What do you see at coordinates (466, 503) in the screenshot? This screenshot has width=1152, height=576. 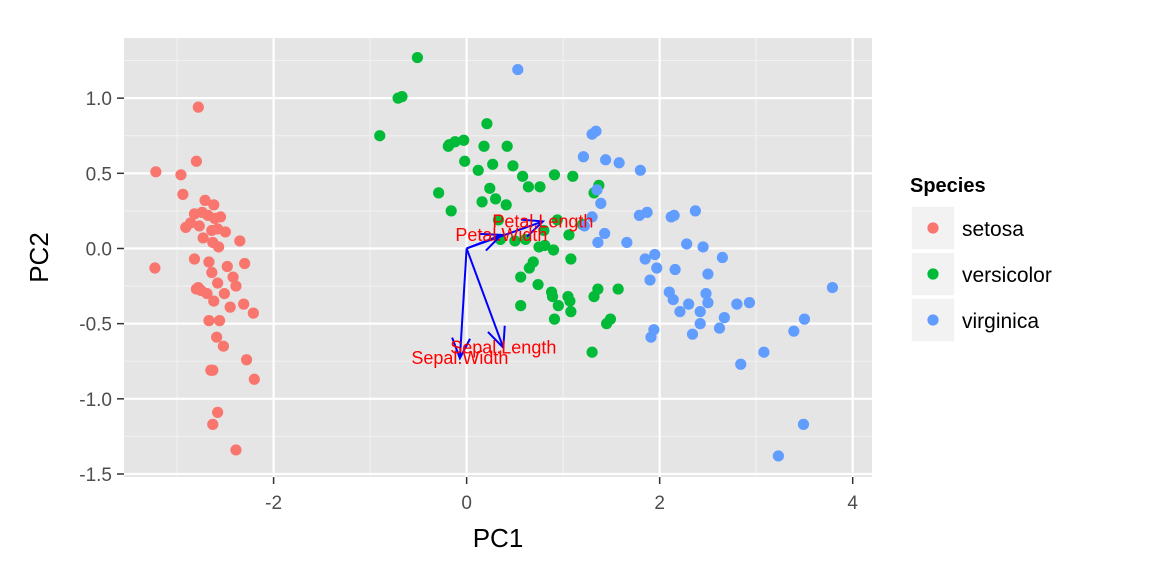 I see `x-tick-label: 0` at bounding box center [466, 503].